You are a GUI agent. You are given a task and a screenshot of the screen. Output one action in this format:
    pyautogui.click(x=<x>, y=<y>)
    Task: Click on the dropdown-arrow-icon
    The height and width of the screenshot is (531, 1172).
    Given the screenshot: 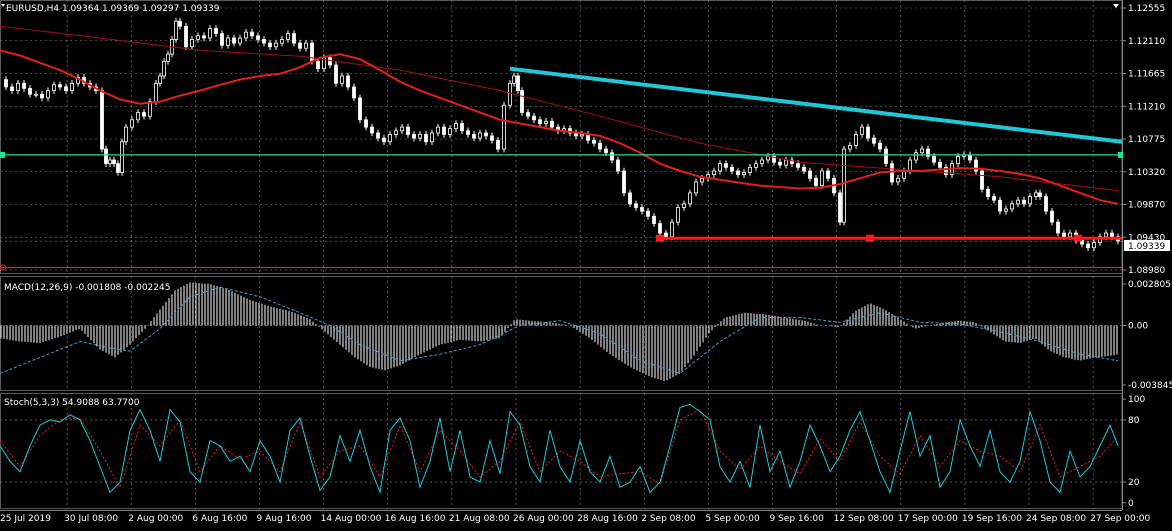 What is the action you would take?
    pyautogui.click(x=3, y=5)
    